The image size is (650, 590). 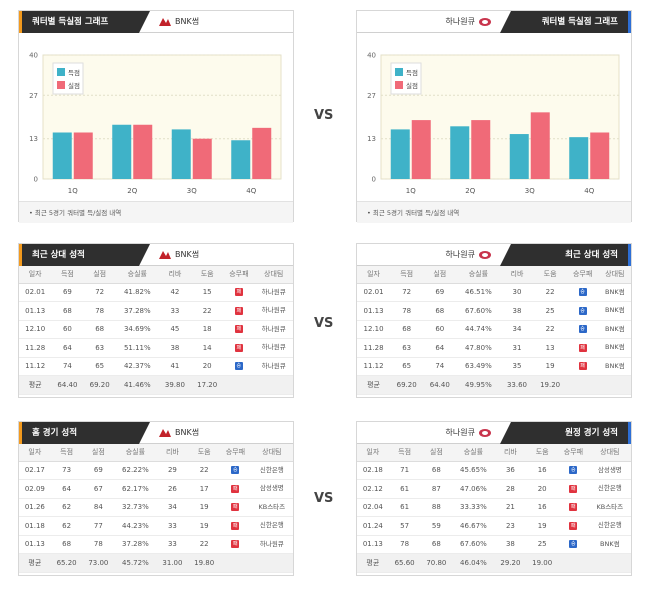 What do you see at coordinates (35, 329) in the screenshot?
I see `cell-date: 12.10` at bounding box center [35, 329].